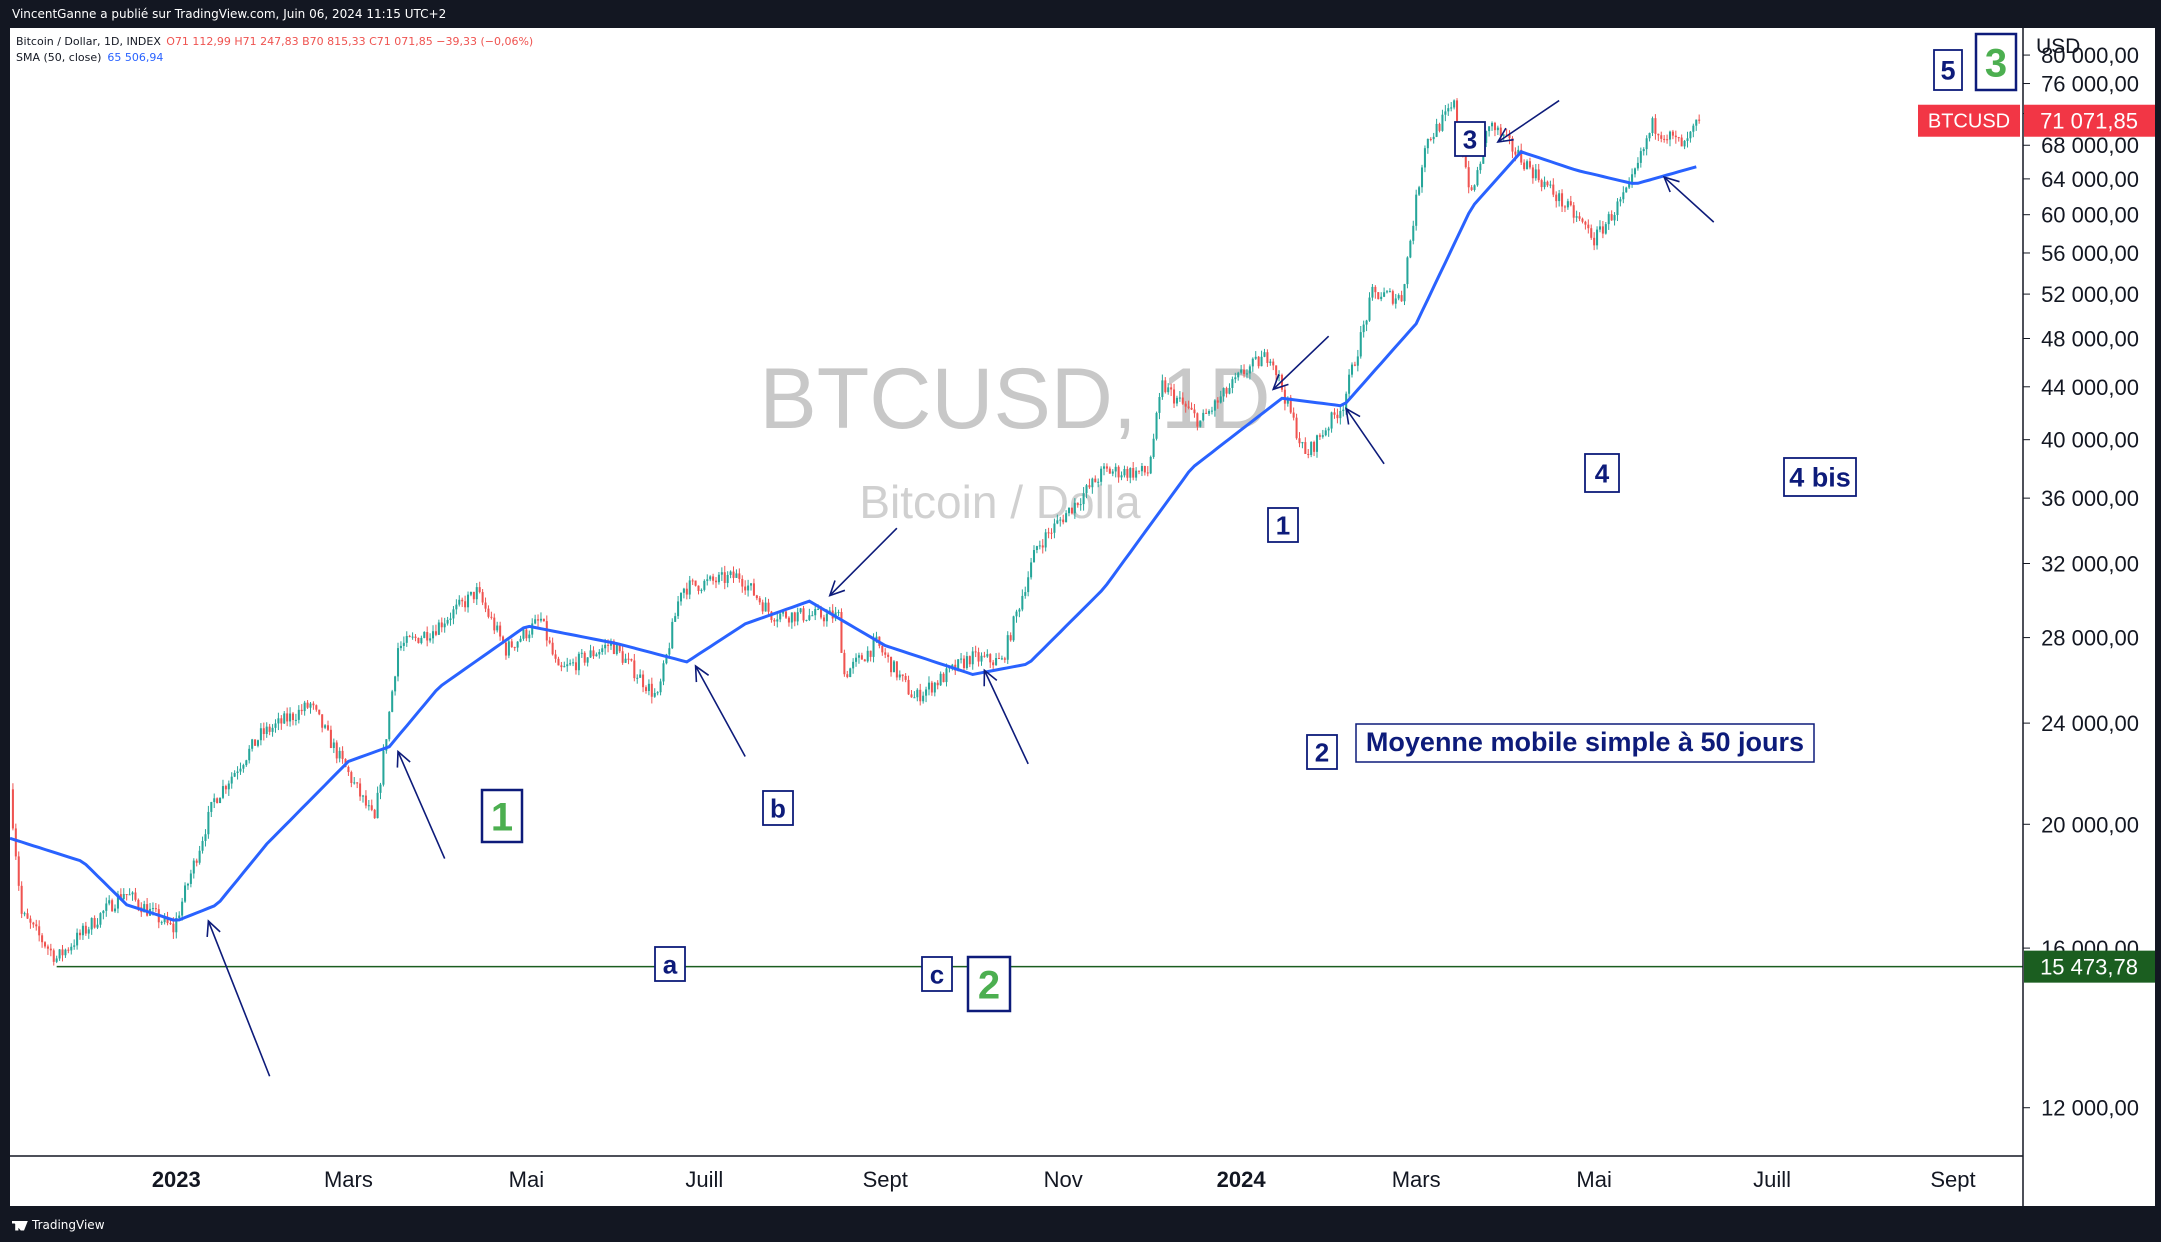  What do you see at coordinates (1585, 743) in the screenshot?
I see `sma-note-box` at bounding box center [1585, 743].